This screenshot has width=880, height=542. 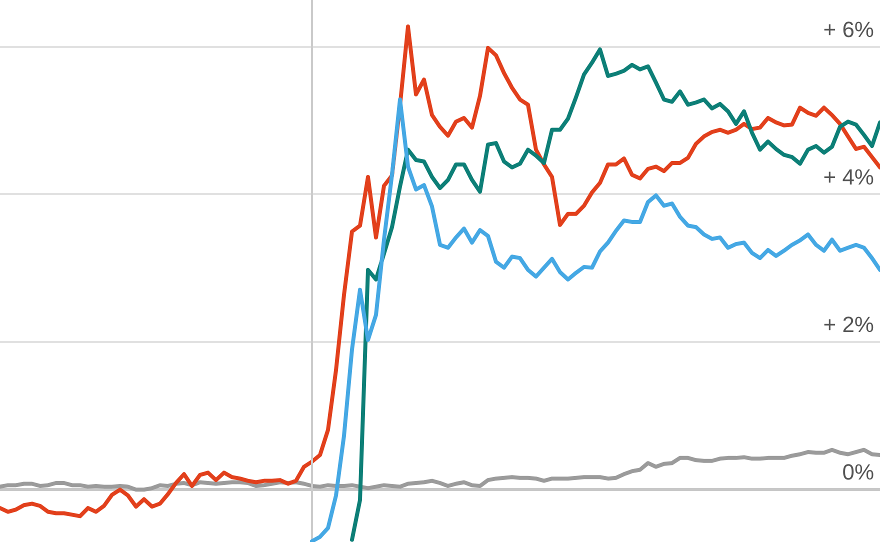 I want to click on y-tick-label: + 2%, so click(x=848, y=324).